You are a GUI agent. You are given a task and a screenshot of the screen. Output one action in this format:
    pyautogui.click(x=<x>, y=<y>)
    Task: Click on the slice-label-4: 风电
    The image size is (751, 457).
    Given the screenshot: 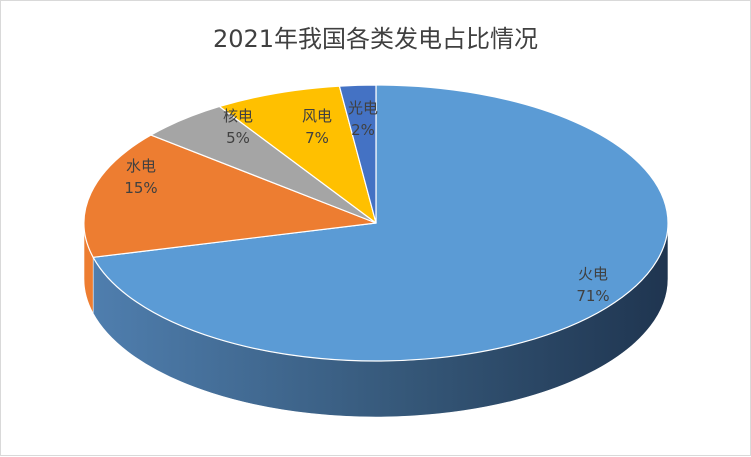 What is the action you would take?
    pyautogui.click(x=317, y=116)
    